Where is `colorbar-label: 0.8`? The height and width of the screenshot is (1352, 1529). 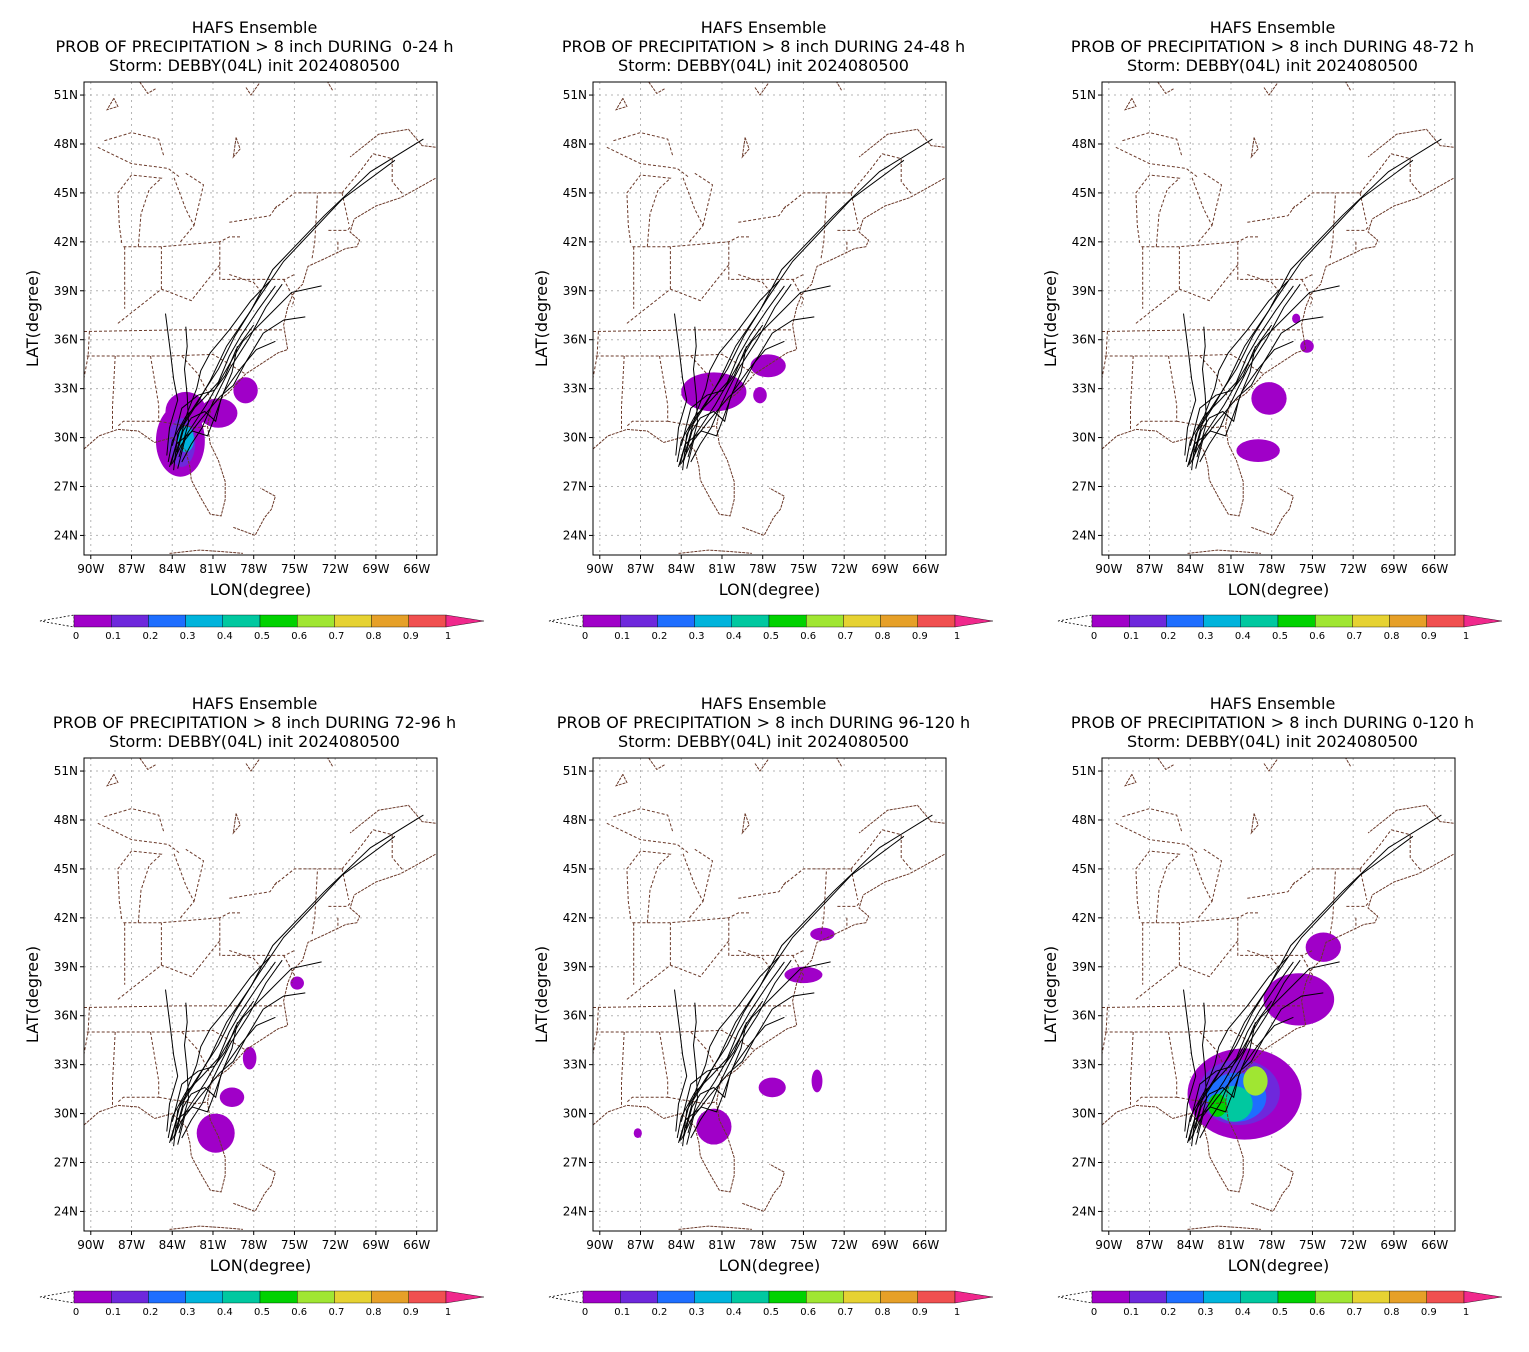
colorbar-label: 0.8 is located at coordinates (883, 636).